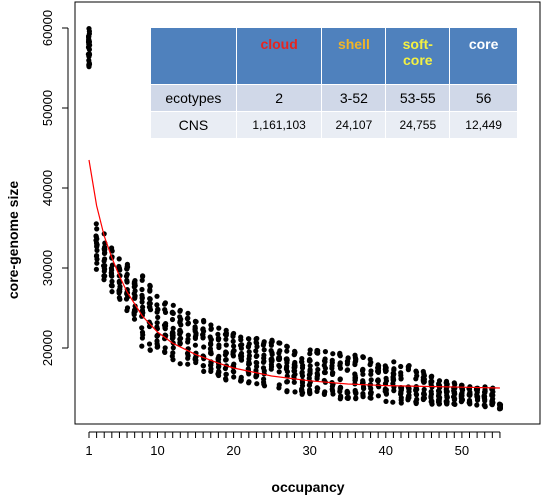  Describe the element at coordinates (354, 125) in the screenshot. I see `table-cell: 24,107` at that location.